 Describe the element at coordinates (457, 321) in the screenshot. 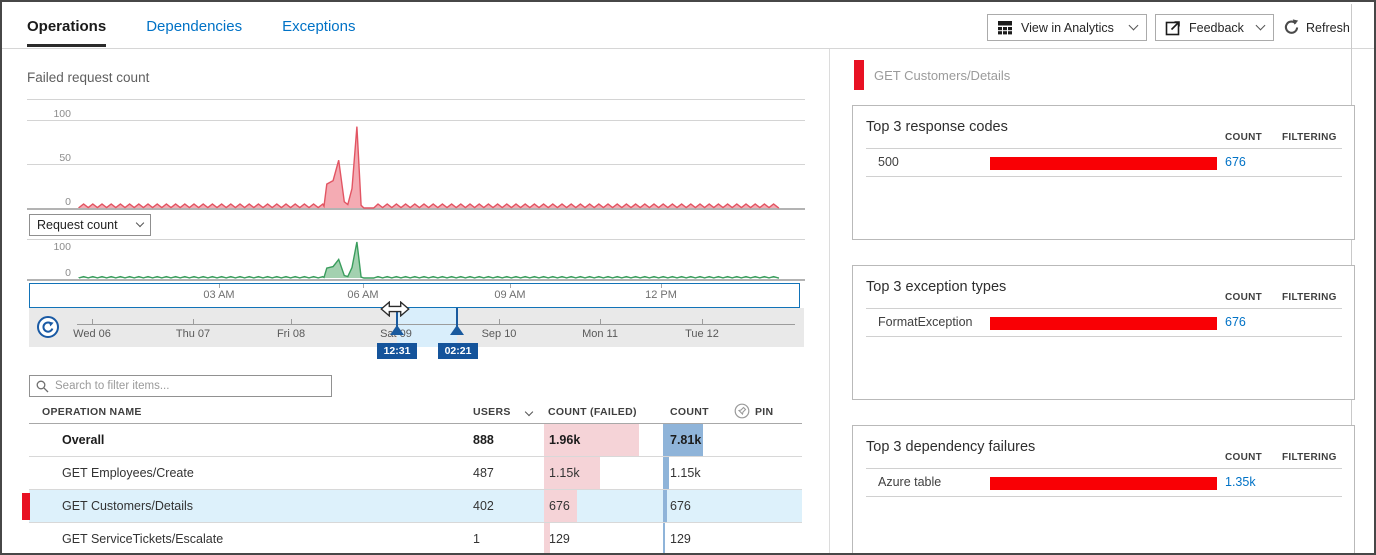

I see `brush-handle-end` at that location.